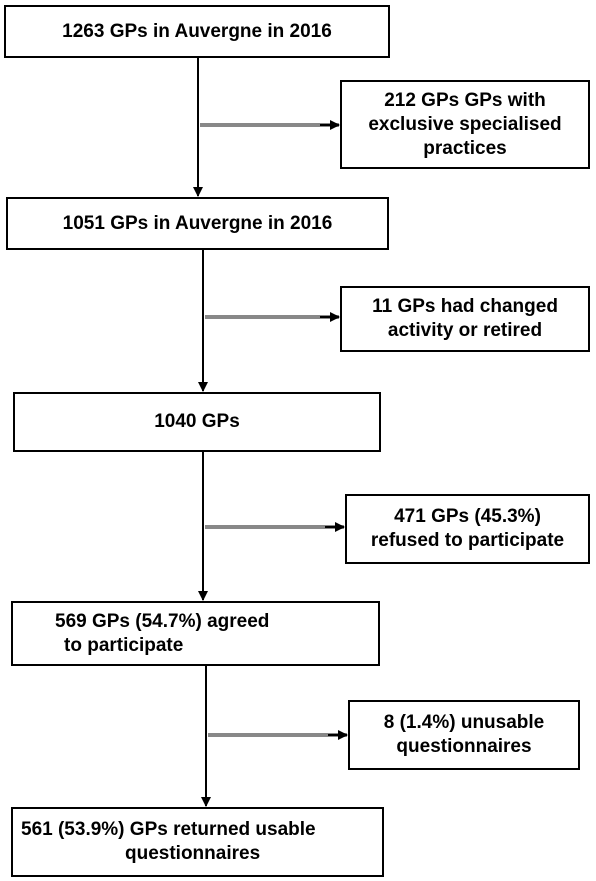 The width and height of the screenshot is (596, 881). What do you see at coordinates (193, 853) in the screenshot?
I see `step-5-line-2: questionnaires` at bounding box center [193, 853].